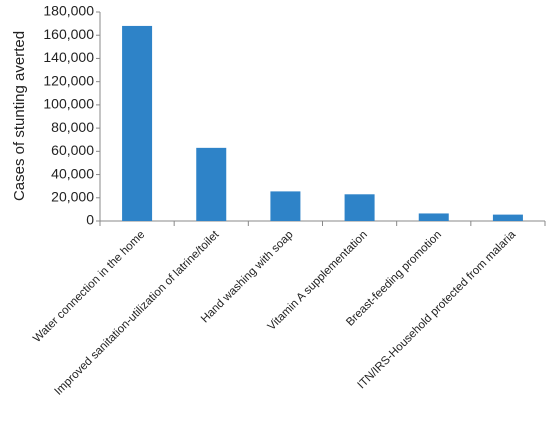 This screenshot has width=550, height=429. What do you see at coordinates (437, 309) in the screenshot?
I see `x-tick-label: ITN/IRS-Household protected from malaria` at bounding box center [437, 309].